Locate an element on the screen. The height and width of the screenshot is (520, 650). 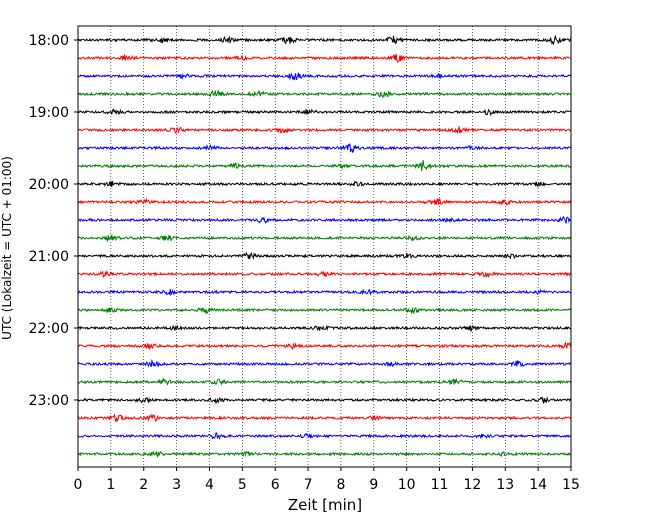
x-tick-label: 7 is located at coordinates (308, 485).